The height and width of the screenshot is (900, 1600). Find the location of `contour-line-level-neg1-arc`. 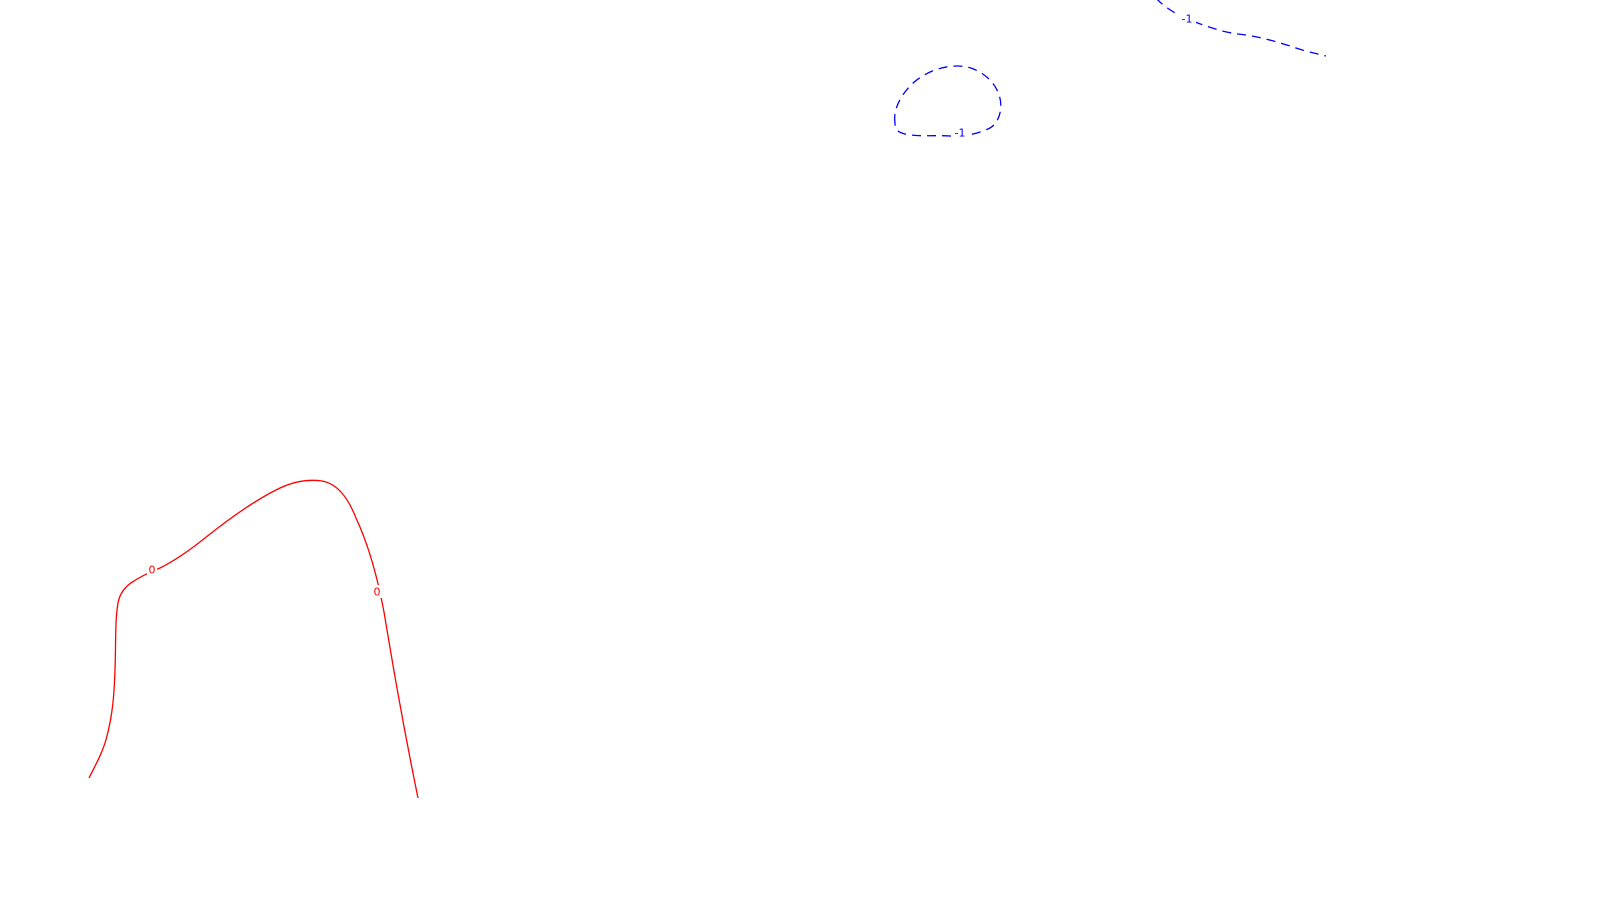

contour-line-level-neg1-arc is located at coordinates (1242, 28).